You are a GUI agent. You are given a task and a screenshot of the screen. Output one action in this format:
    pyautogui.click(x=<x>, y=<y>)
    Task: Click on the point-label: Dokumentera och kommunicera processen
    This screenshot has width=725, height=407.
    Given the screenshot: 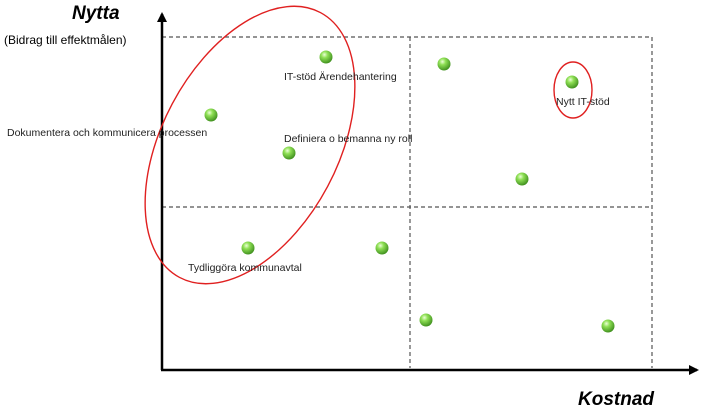 What is the action you would take?
    pyautogui.click(x=107, y=133)
    